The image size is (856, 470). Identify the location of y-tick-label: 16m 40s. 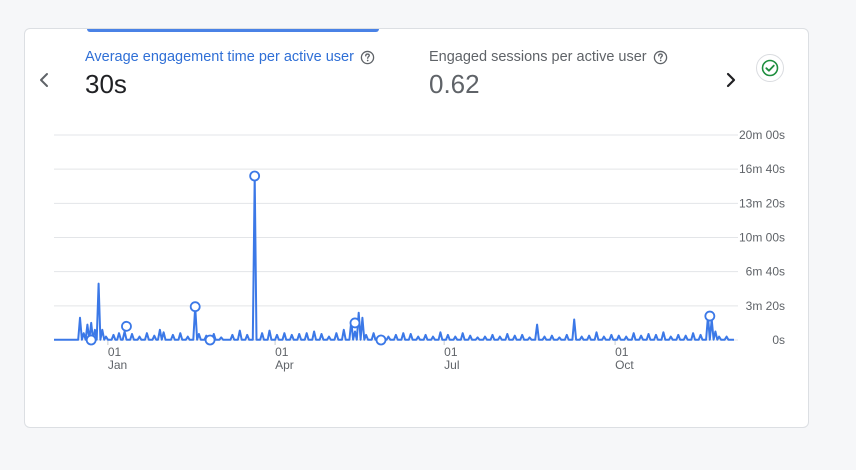
(762, 169).